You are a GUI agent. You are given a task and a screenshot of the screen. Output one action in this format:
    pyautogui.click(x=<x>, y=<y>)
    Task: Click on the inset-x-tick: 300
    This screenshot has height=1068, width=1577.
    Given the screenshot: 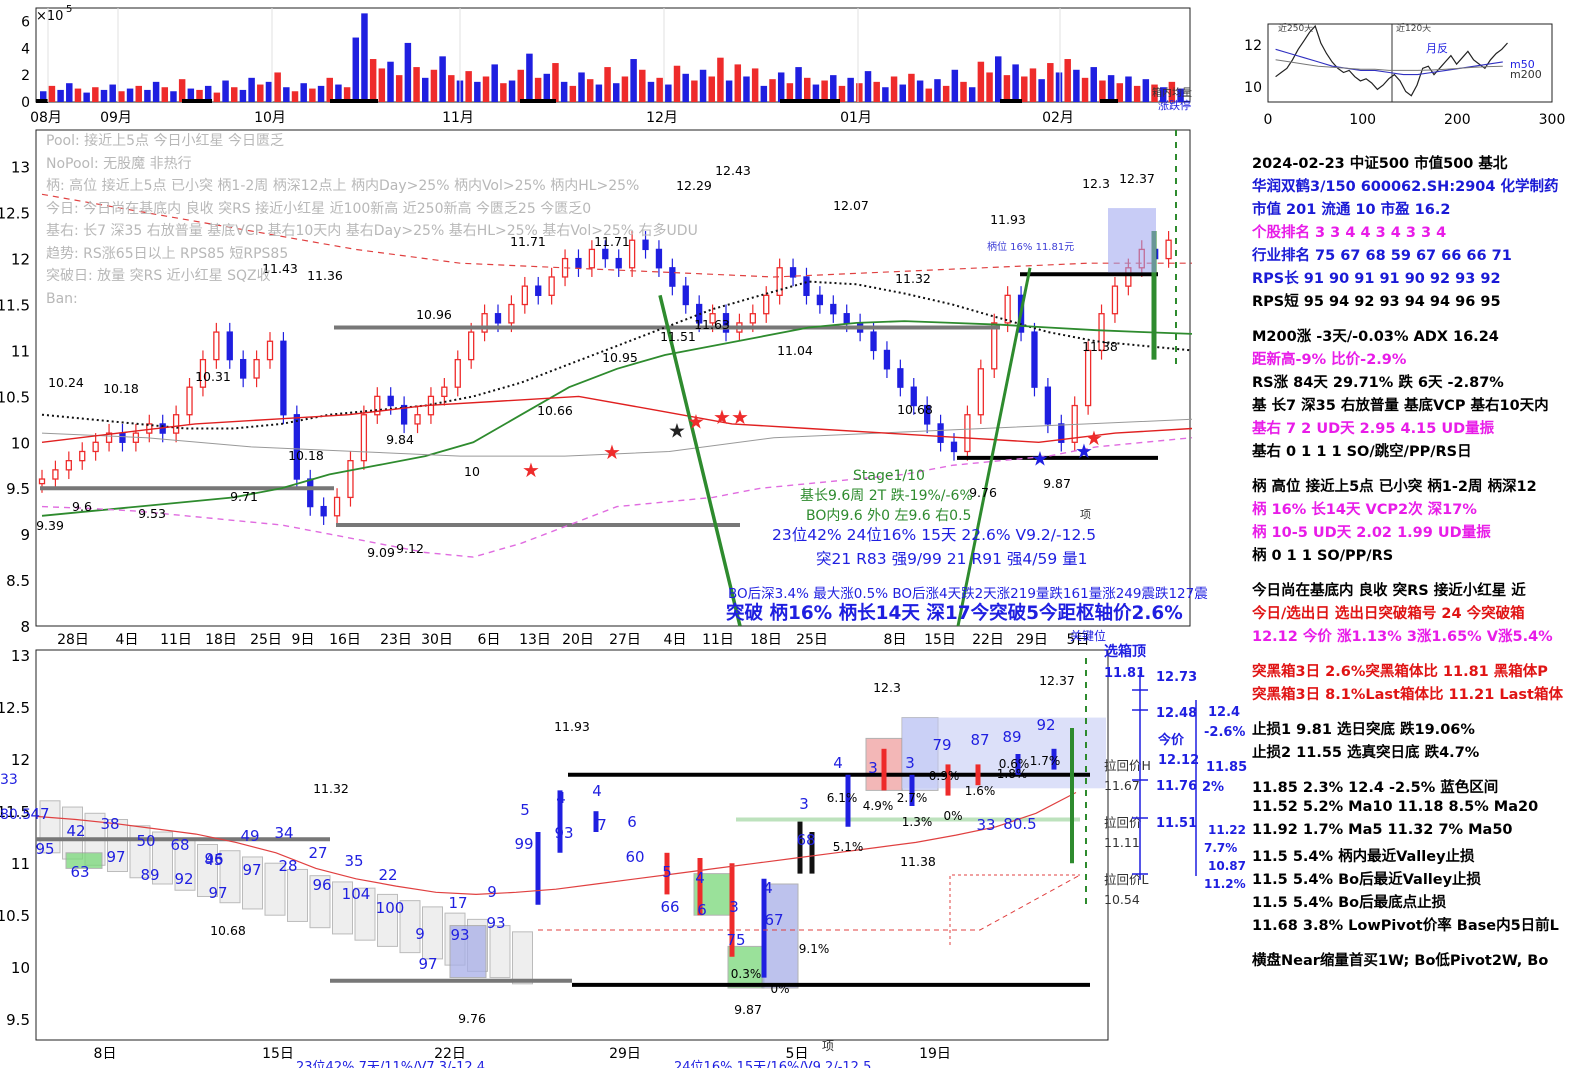 What is the action you would take?
    pyautogui.click(x=1552, y=120)
    